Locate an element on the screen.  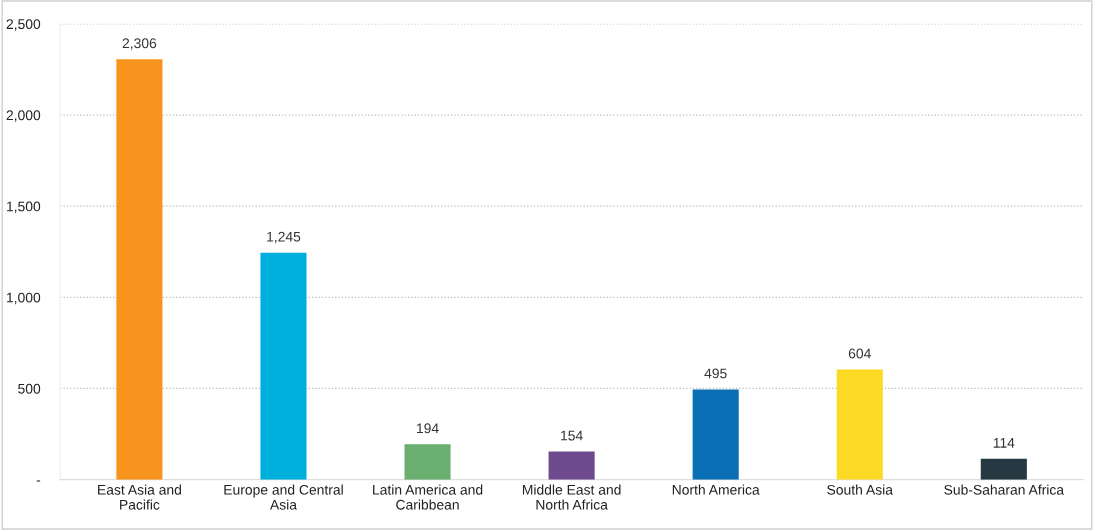
x-tick-label: Middle East and North Africa is located at coordinates (571, 497).